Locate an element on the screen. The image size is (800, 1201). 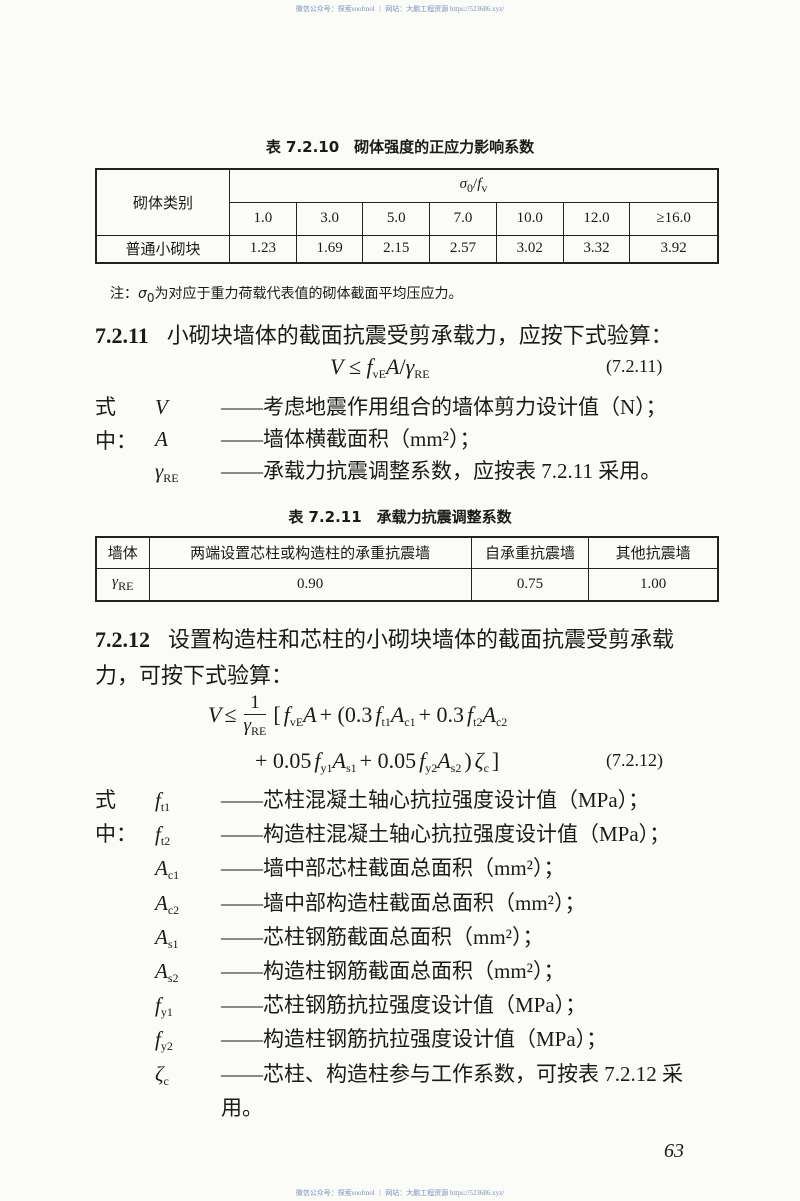
symbol-subscript: t1 is located at coordinates (165, 807).